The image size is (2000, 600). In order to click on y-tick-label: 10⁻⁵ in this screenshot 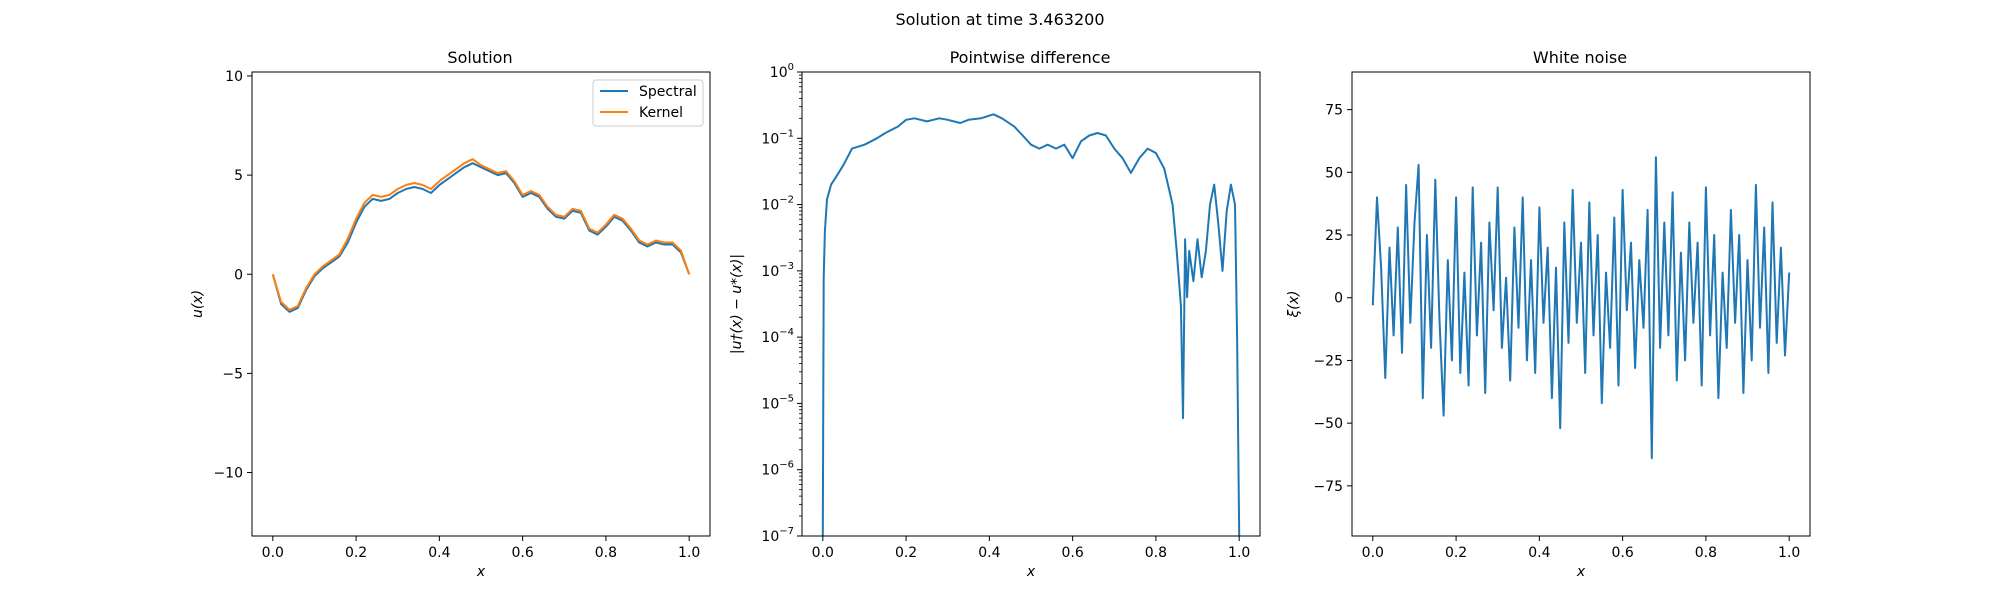, I will do `click(777, 402)`.